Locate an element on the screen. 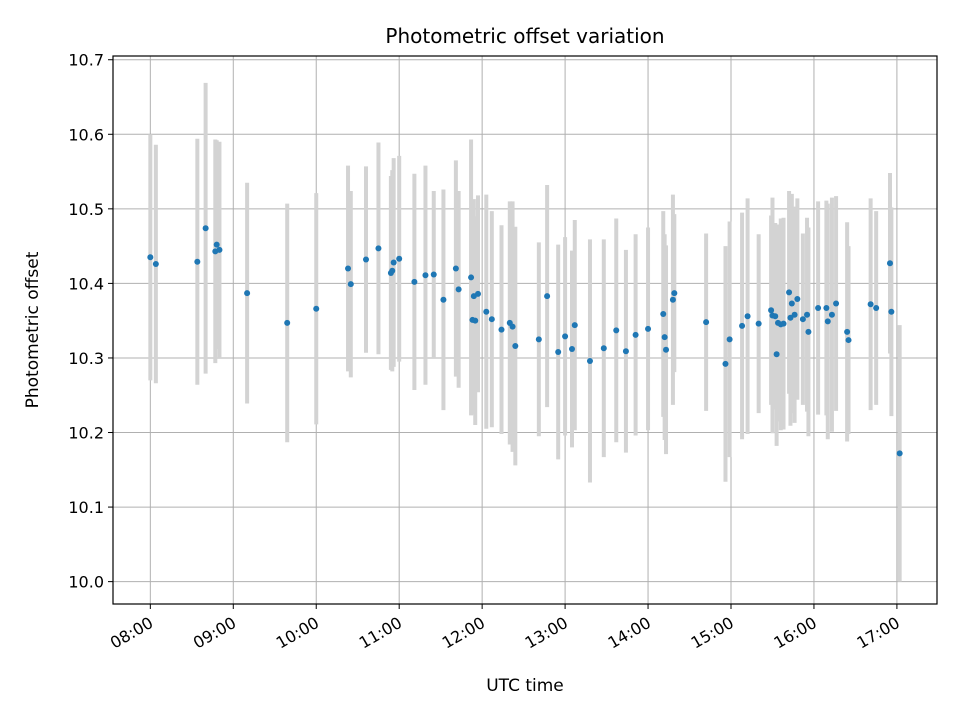 This screenshot has width=960, height=720. y-axis: 10.0 10.1 10.2 10.3 10.4 10.5 10.6 10.7 is located at coordinates (90, 321).